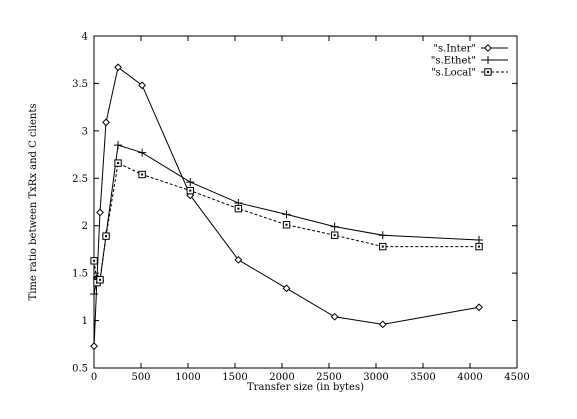  I want to click on y-tick-label: 2, so click(85, 226).